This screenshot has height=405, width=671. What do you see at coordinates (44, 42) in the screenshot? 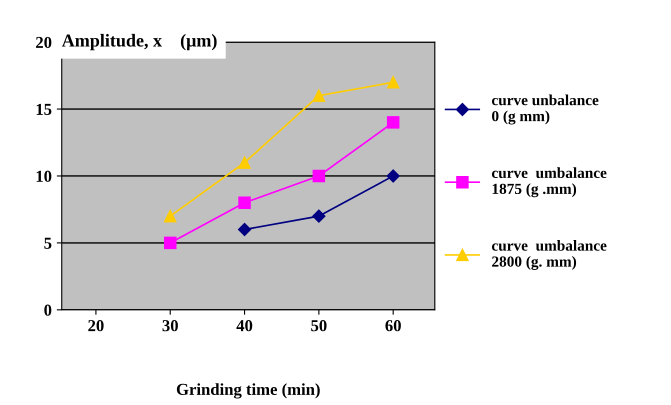
I see `y-tick-label: 20` at bounding box center [44, 42].